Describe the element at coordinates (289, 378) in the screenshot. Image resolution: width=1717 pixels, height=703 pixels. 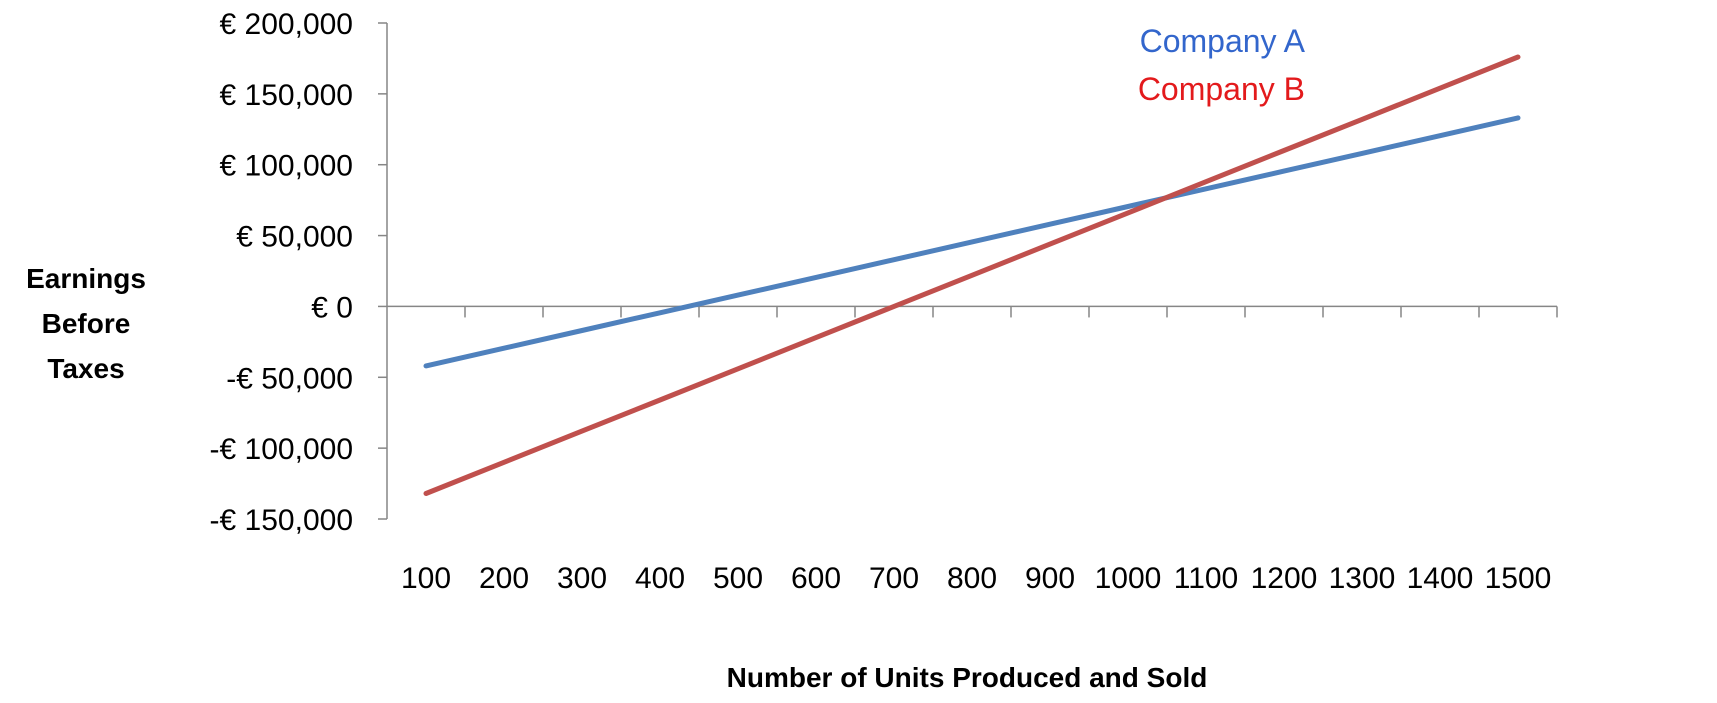
I see `y-tick-label: -€ 50,000` at that location.